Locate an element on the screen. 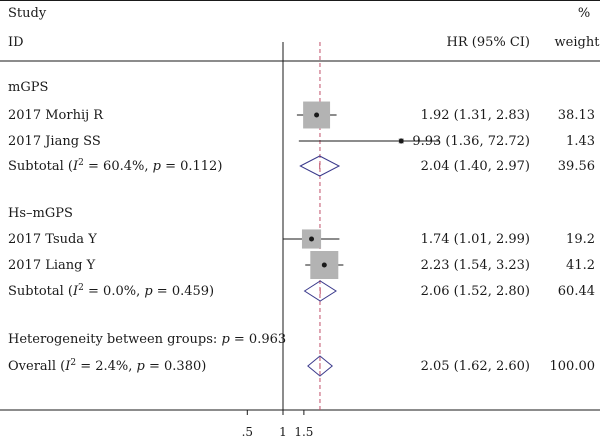 This screenshot has height=442, width=600. x-tick-label: 1 is located at coordinates (283, 432).